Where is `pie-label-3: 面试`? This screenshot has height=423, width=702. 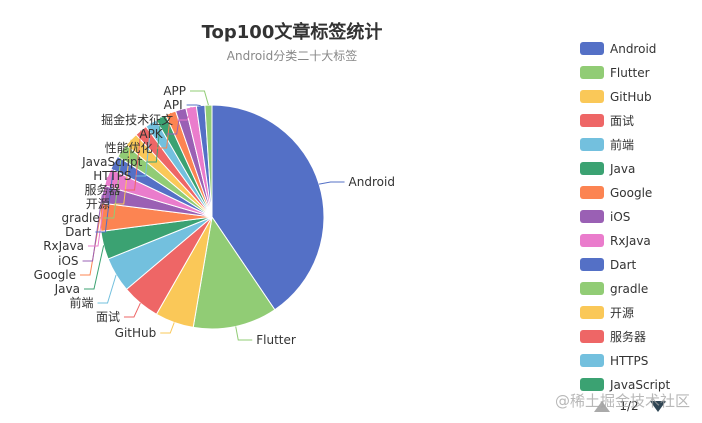
pie-label-3: 面试 is located at coordinates (108, 316).